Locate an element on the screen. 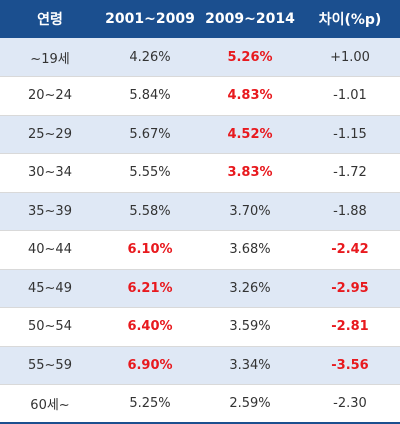  cell-period-1: 5.55% is located at coordinates (150, 173).